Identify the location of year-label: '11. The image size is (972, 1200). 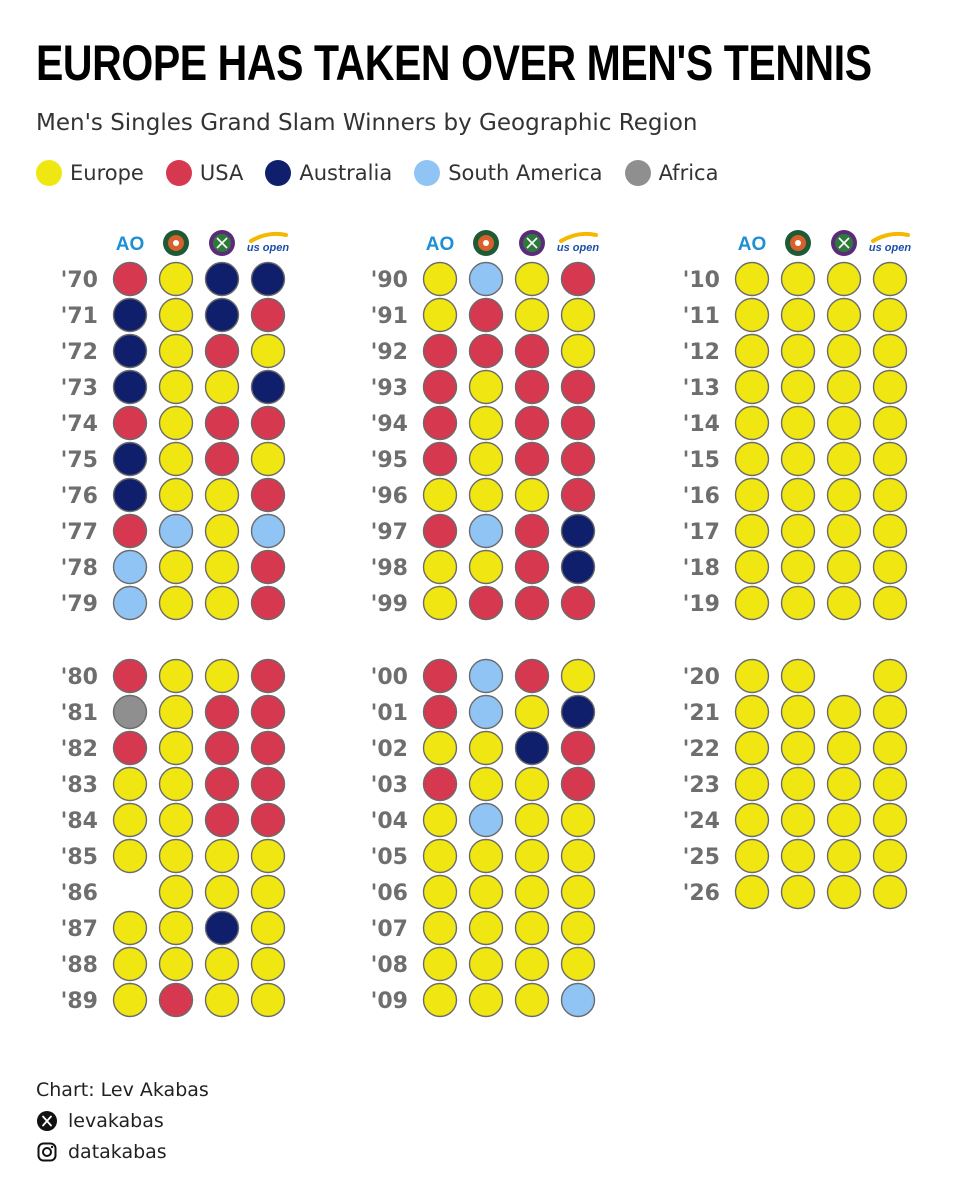
(701, 316).